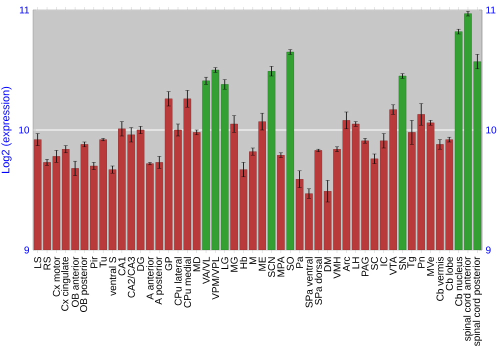  Describe the element at coordinates (346, 264) in the screenshot. I see `x-tick-label: Arc` at that location.